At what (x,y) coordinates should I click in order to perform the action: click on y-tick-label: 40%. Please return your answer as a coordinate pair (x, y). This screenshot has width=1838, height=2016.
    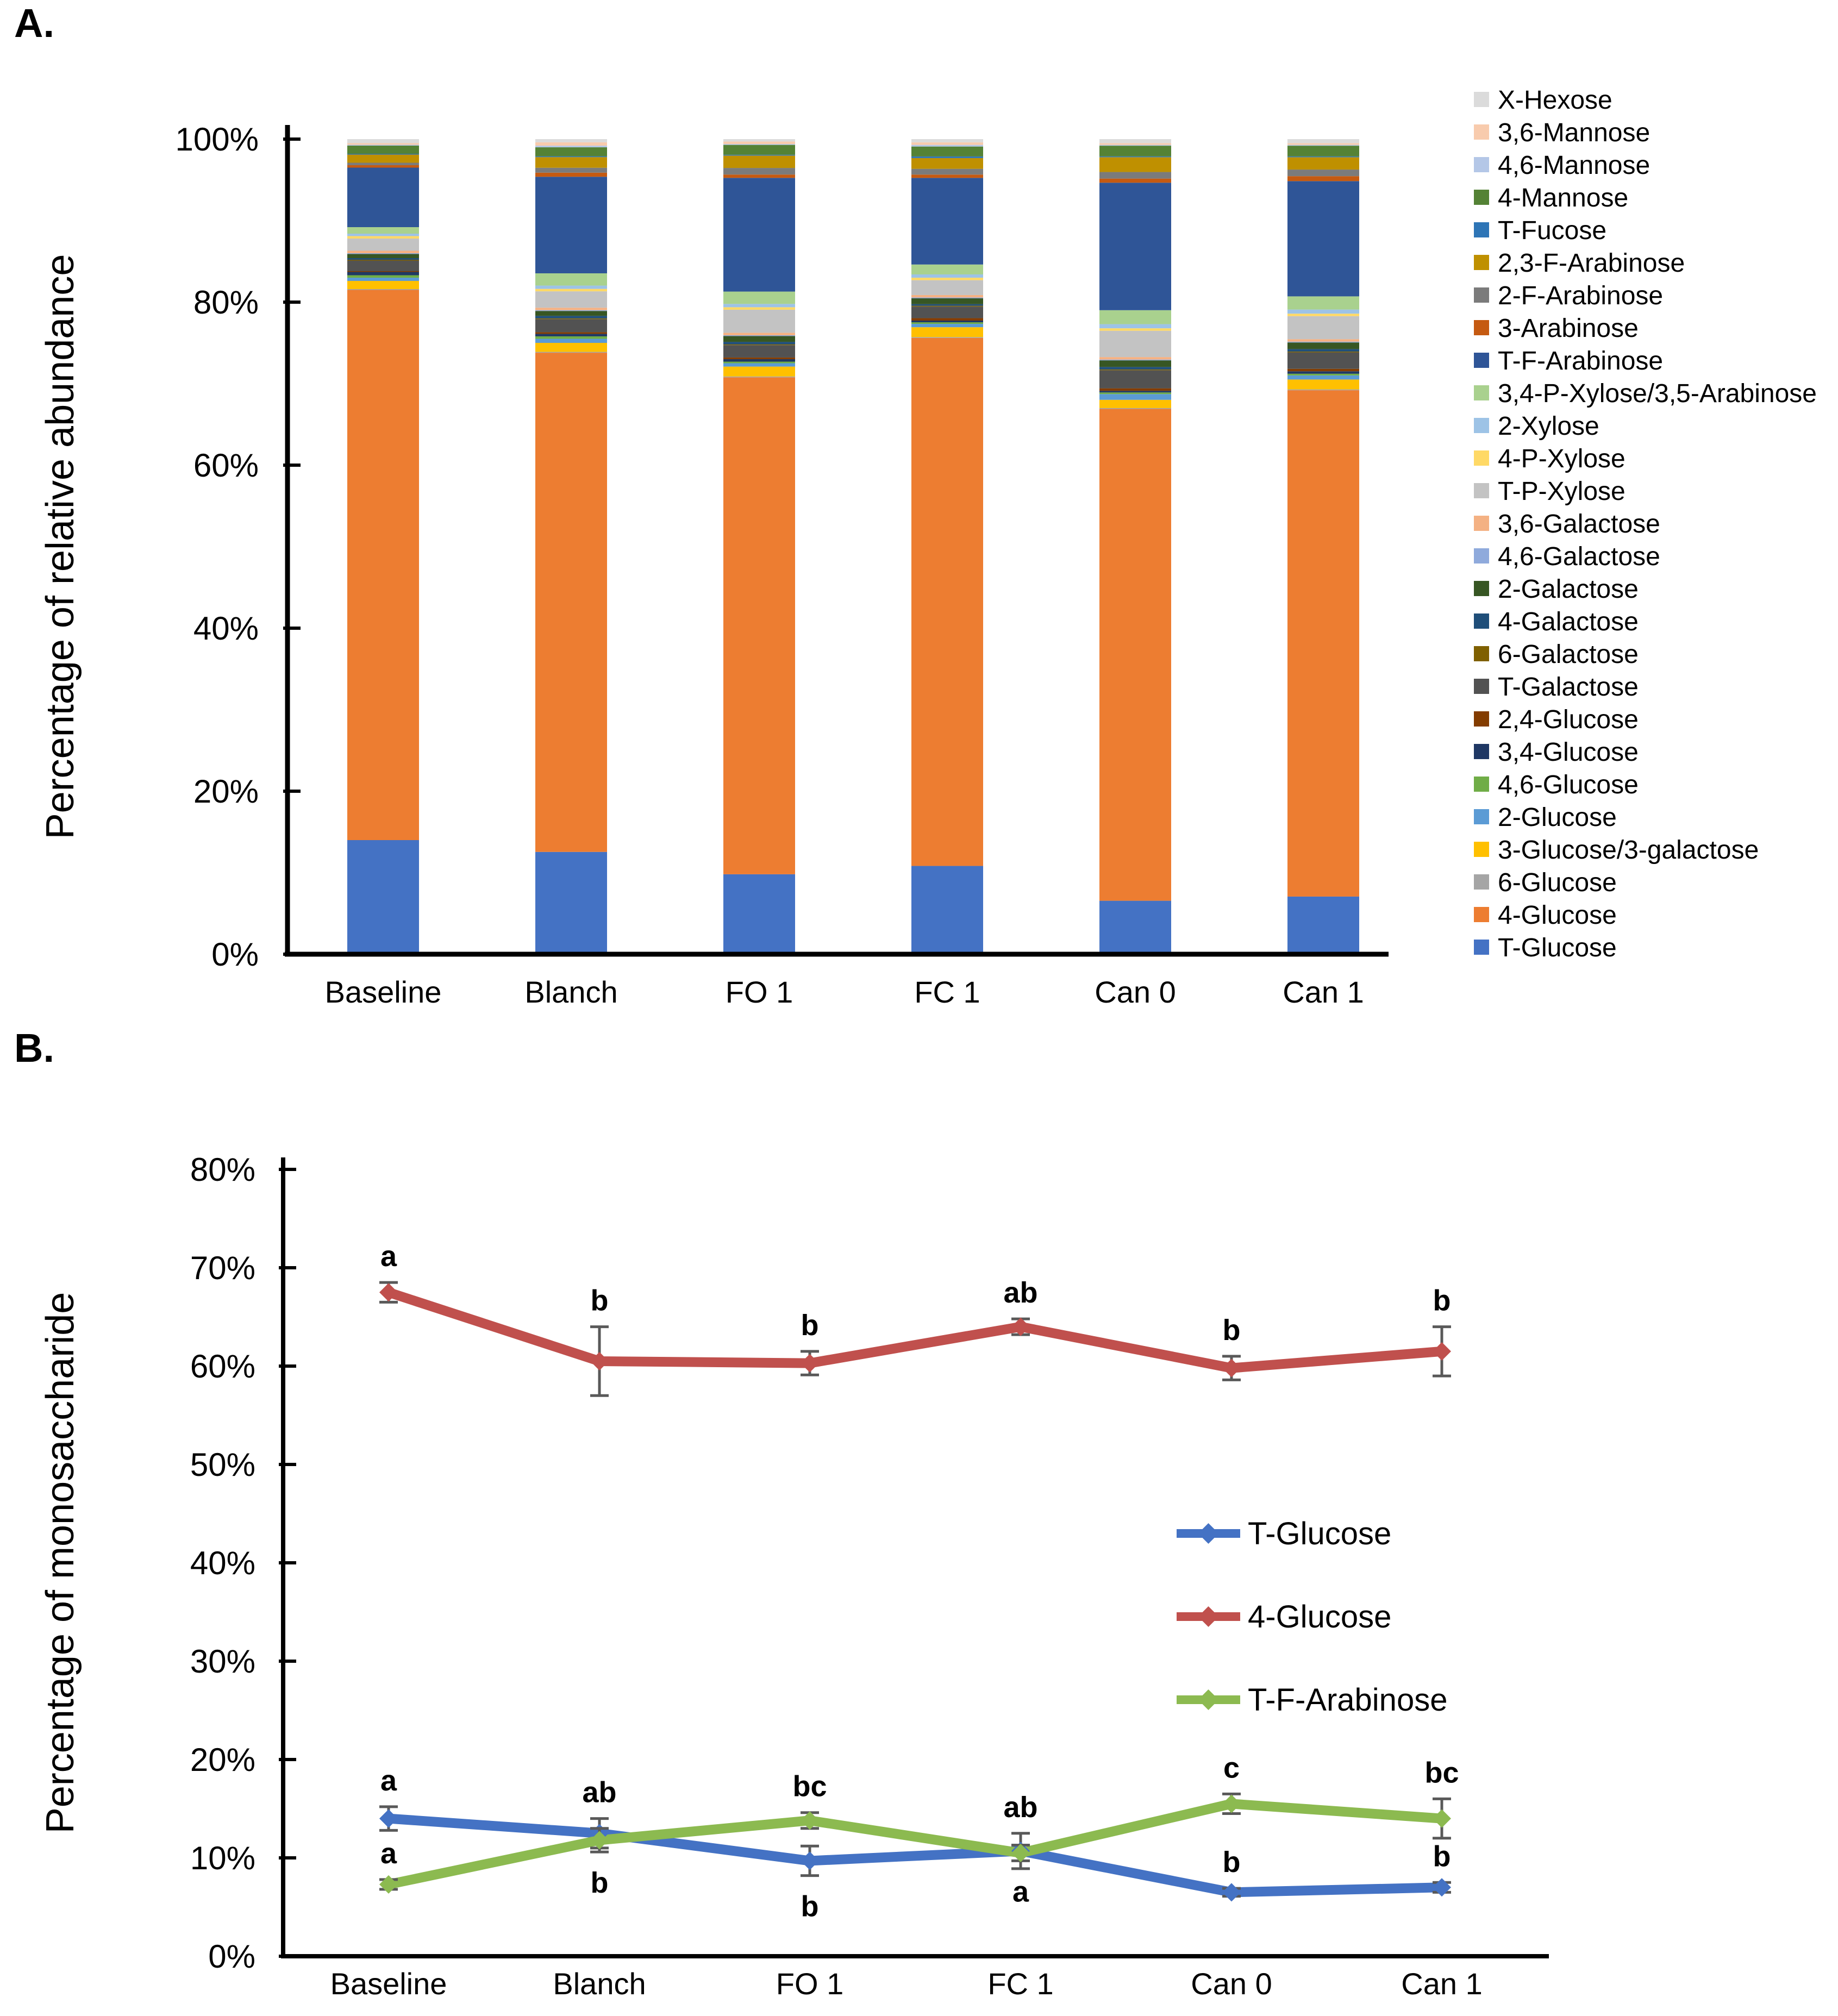
    Looking at the image, I should click on (226, 628).